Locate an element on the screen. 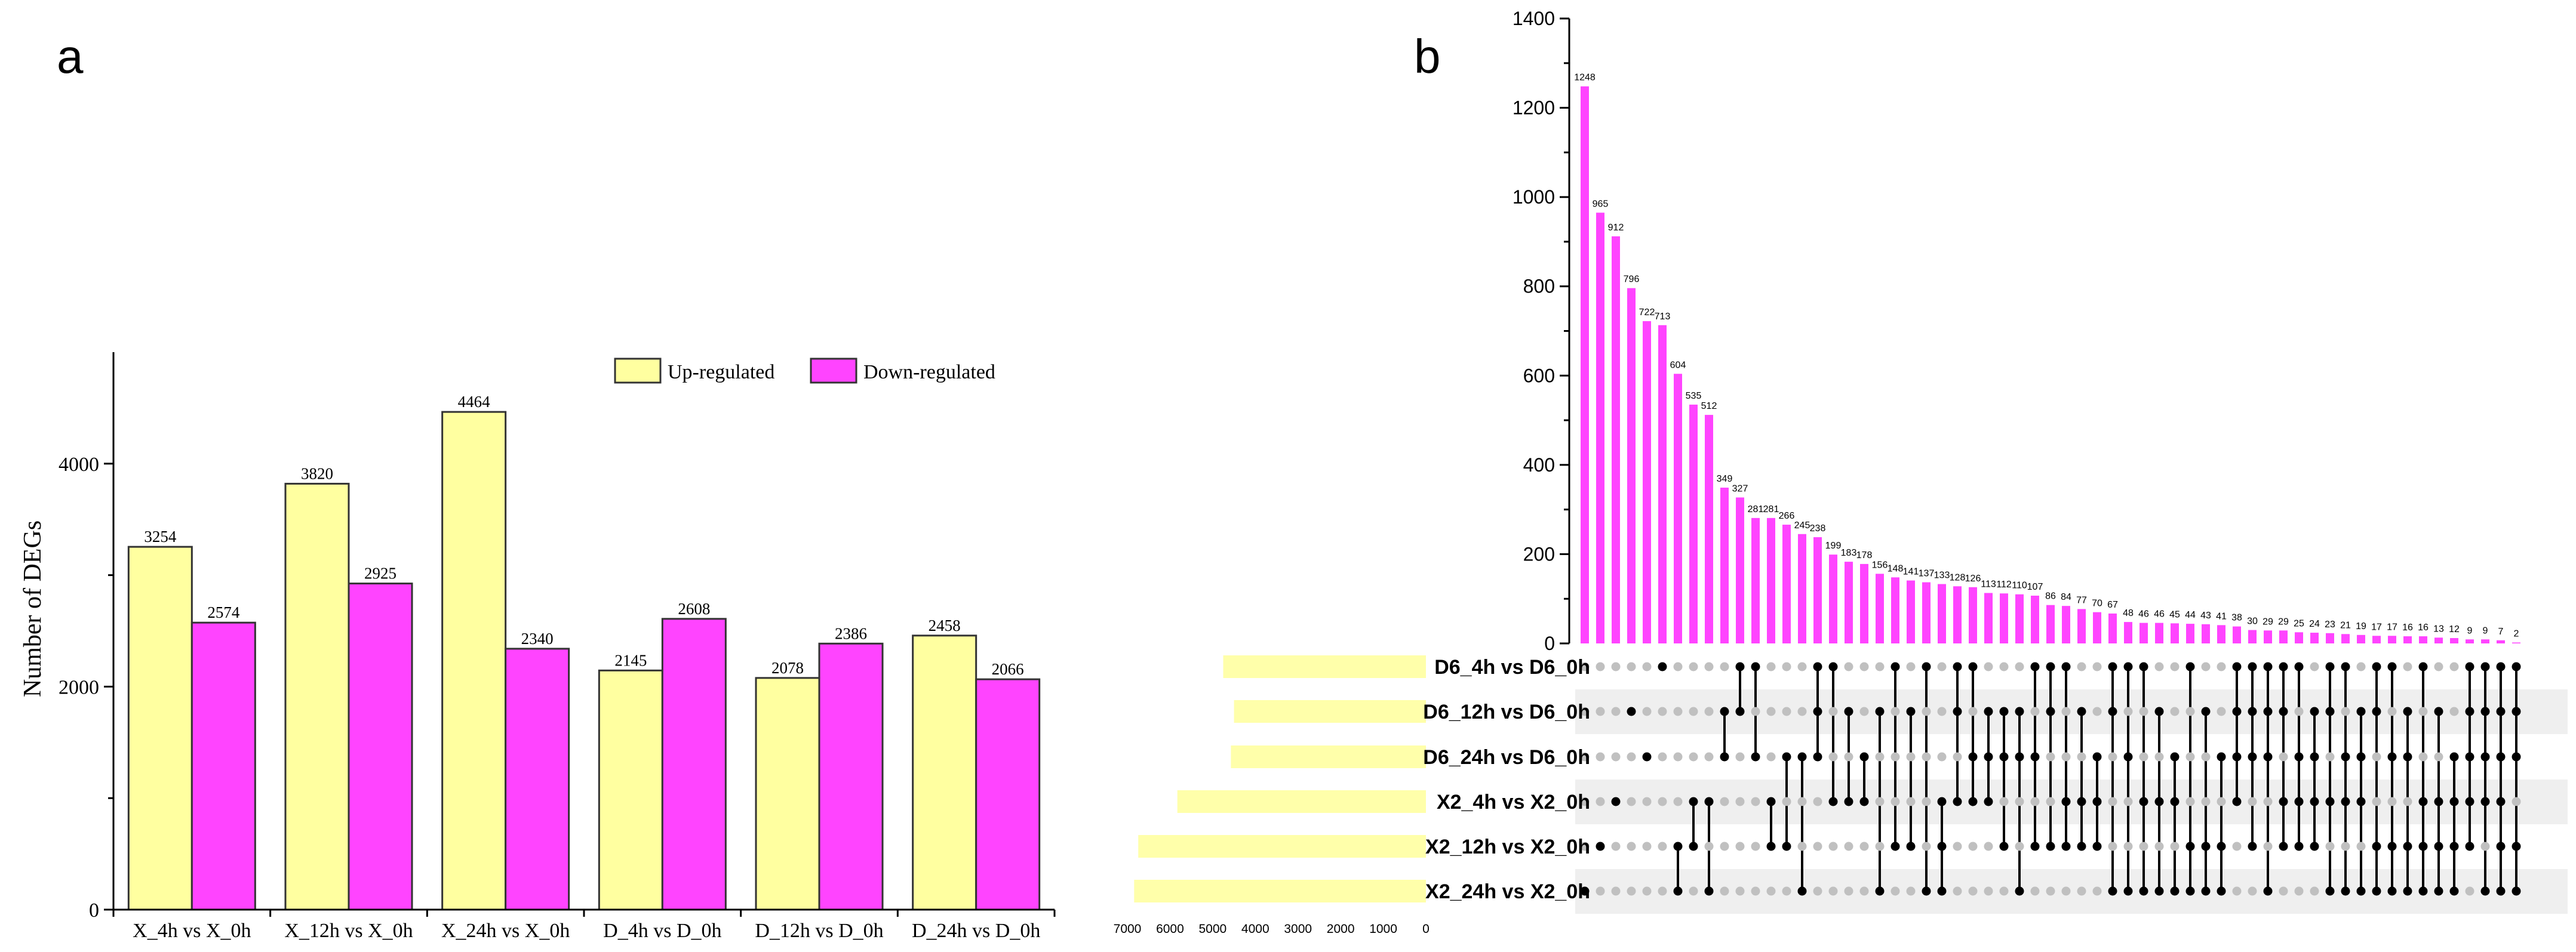 This screenshot has height=952, width=2576. intersection-value-label: 23 is located at coordinates (2330, 625).